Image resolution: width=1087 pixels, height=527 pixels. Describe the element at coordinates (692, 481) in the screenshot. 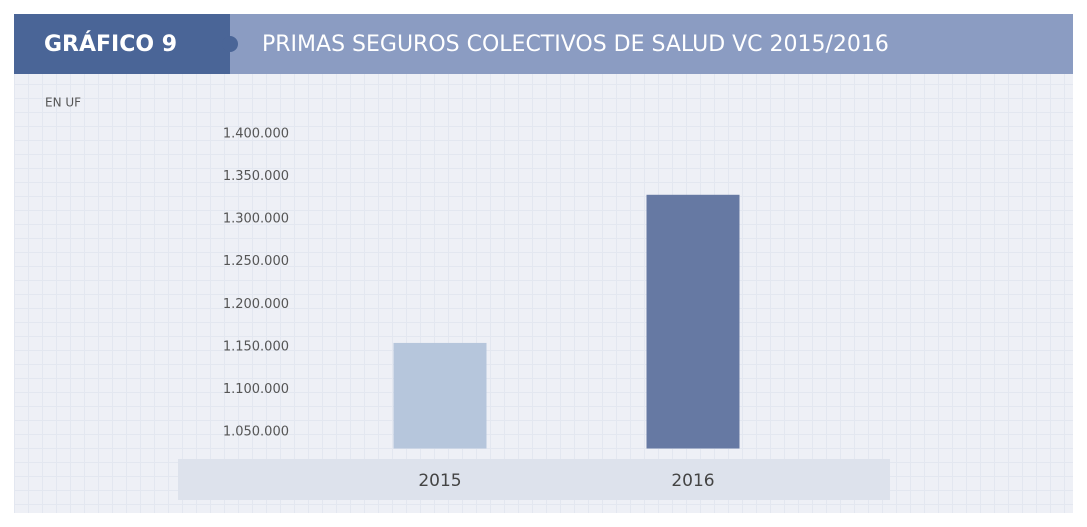

I see `x-tick-label: 2016` at that location.